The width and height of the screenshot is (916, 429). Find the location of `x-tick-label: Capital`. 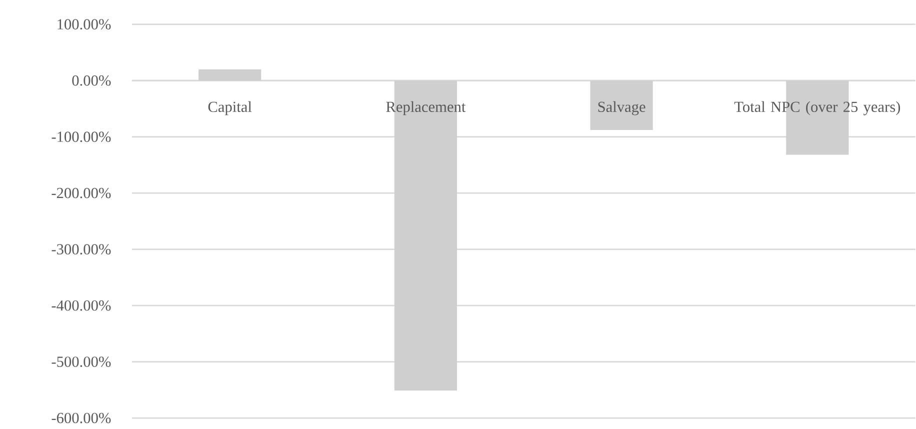

x-tick-label: Capital is located at coordinates (230, 108).